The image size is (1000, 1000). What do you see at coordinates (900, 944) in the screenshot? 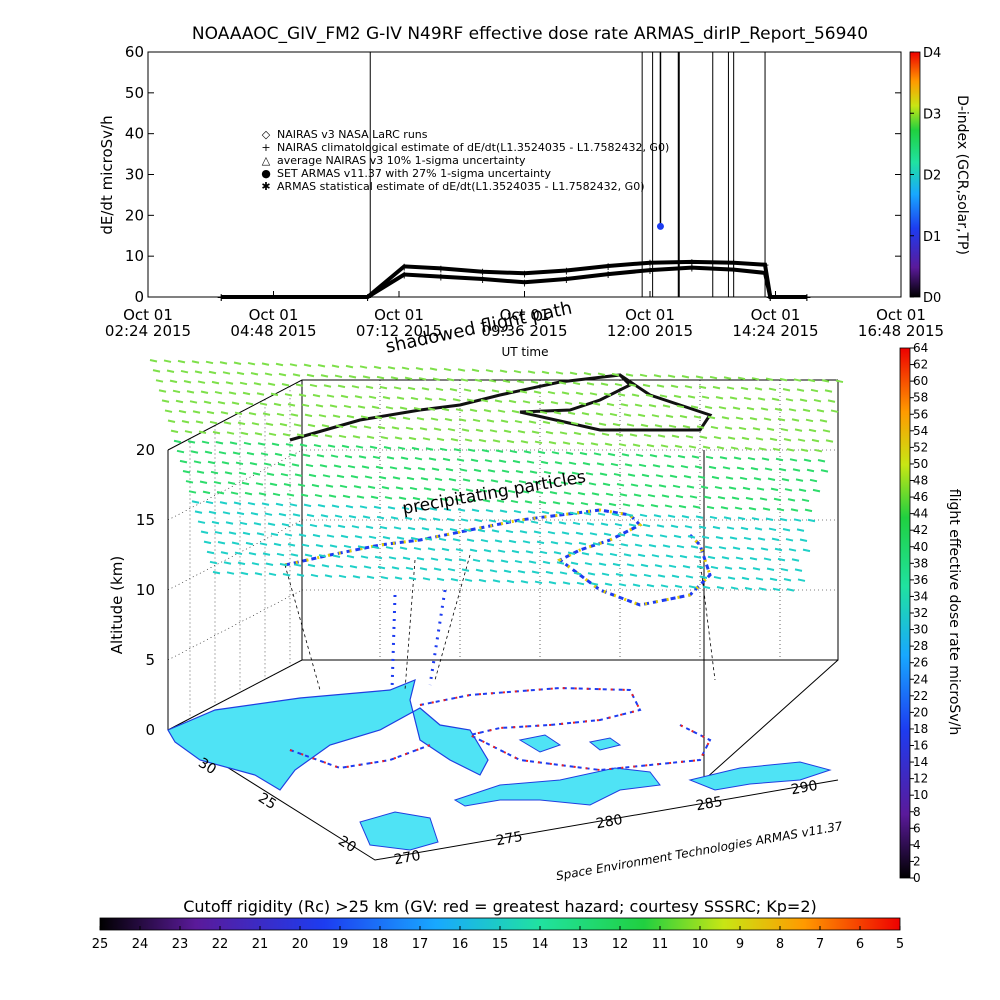
I see `cutoff-tick-label: 5` at bounding box center [900, 944].